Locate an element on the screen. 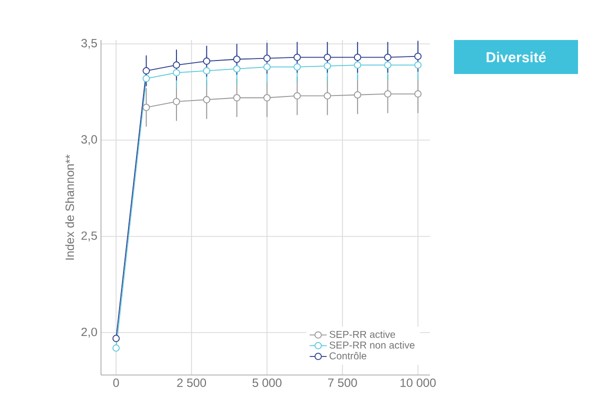  y-tick-label: 3,5 is located at coordinates (89, 43).